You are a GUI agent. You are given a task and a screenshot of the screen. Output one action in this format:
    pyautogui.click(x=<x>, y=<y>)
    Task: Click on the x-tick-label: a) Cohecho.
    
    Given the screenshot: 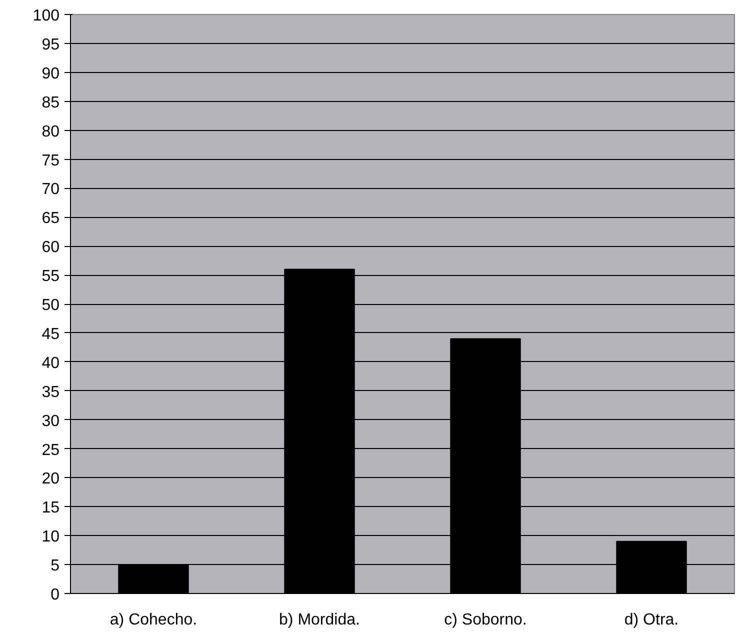 What is the action you would take?
    pyautogui.click(x=154, y=620)
    